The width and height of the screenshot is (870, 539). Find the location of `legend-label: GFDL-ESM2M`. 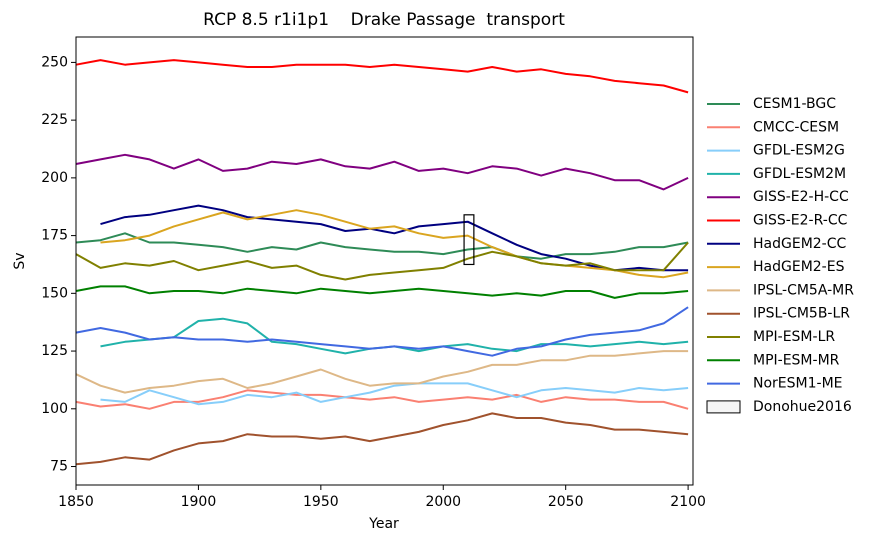

legend-label: GFDL-ESM2M is located at coordinates (799, 174).